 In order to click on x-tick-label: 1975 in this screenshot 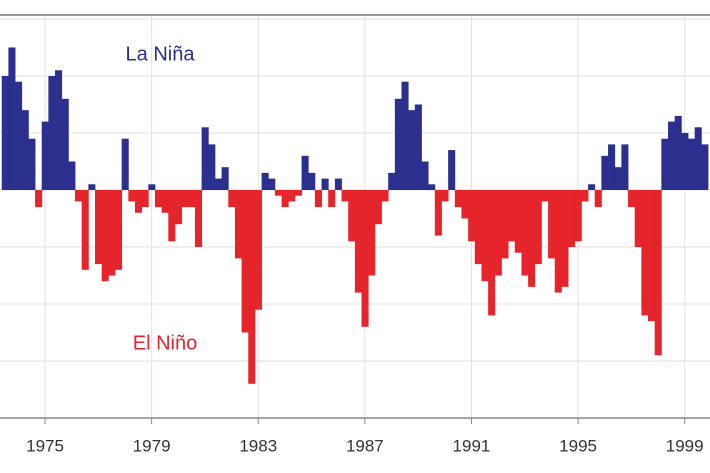, I will do `click(45, 445)`.